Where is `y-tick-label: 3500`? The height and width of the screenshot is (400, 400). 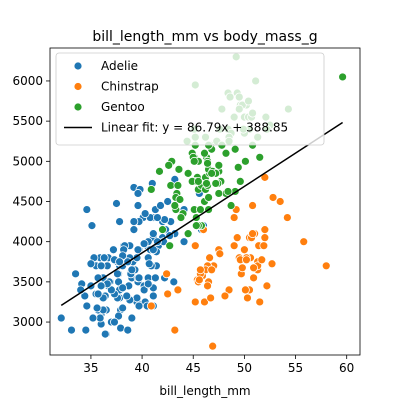 y-tick-label: 3500 is located at coordinates (27, 282).